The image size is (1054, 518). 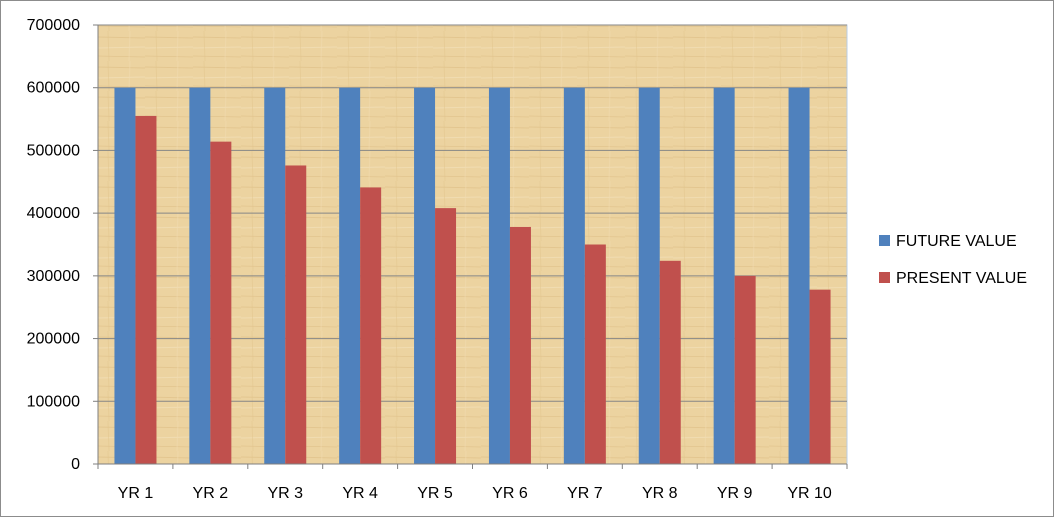 I want to click on x-tick-label: YR 10, so click(x=809, y=493).